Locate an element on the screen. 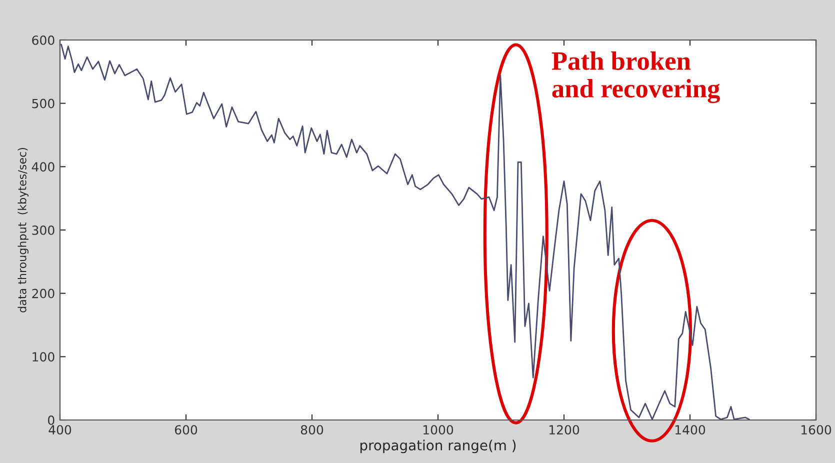 Image resolution: width=835 pixels, height=463 pixels. y-tick-label: 400 is located at coordinates (43, 167).